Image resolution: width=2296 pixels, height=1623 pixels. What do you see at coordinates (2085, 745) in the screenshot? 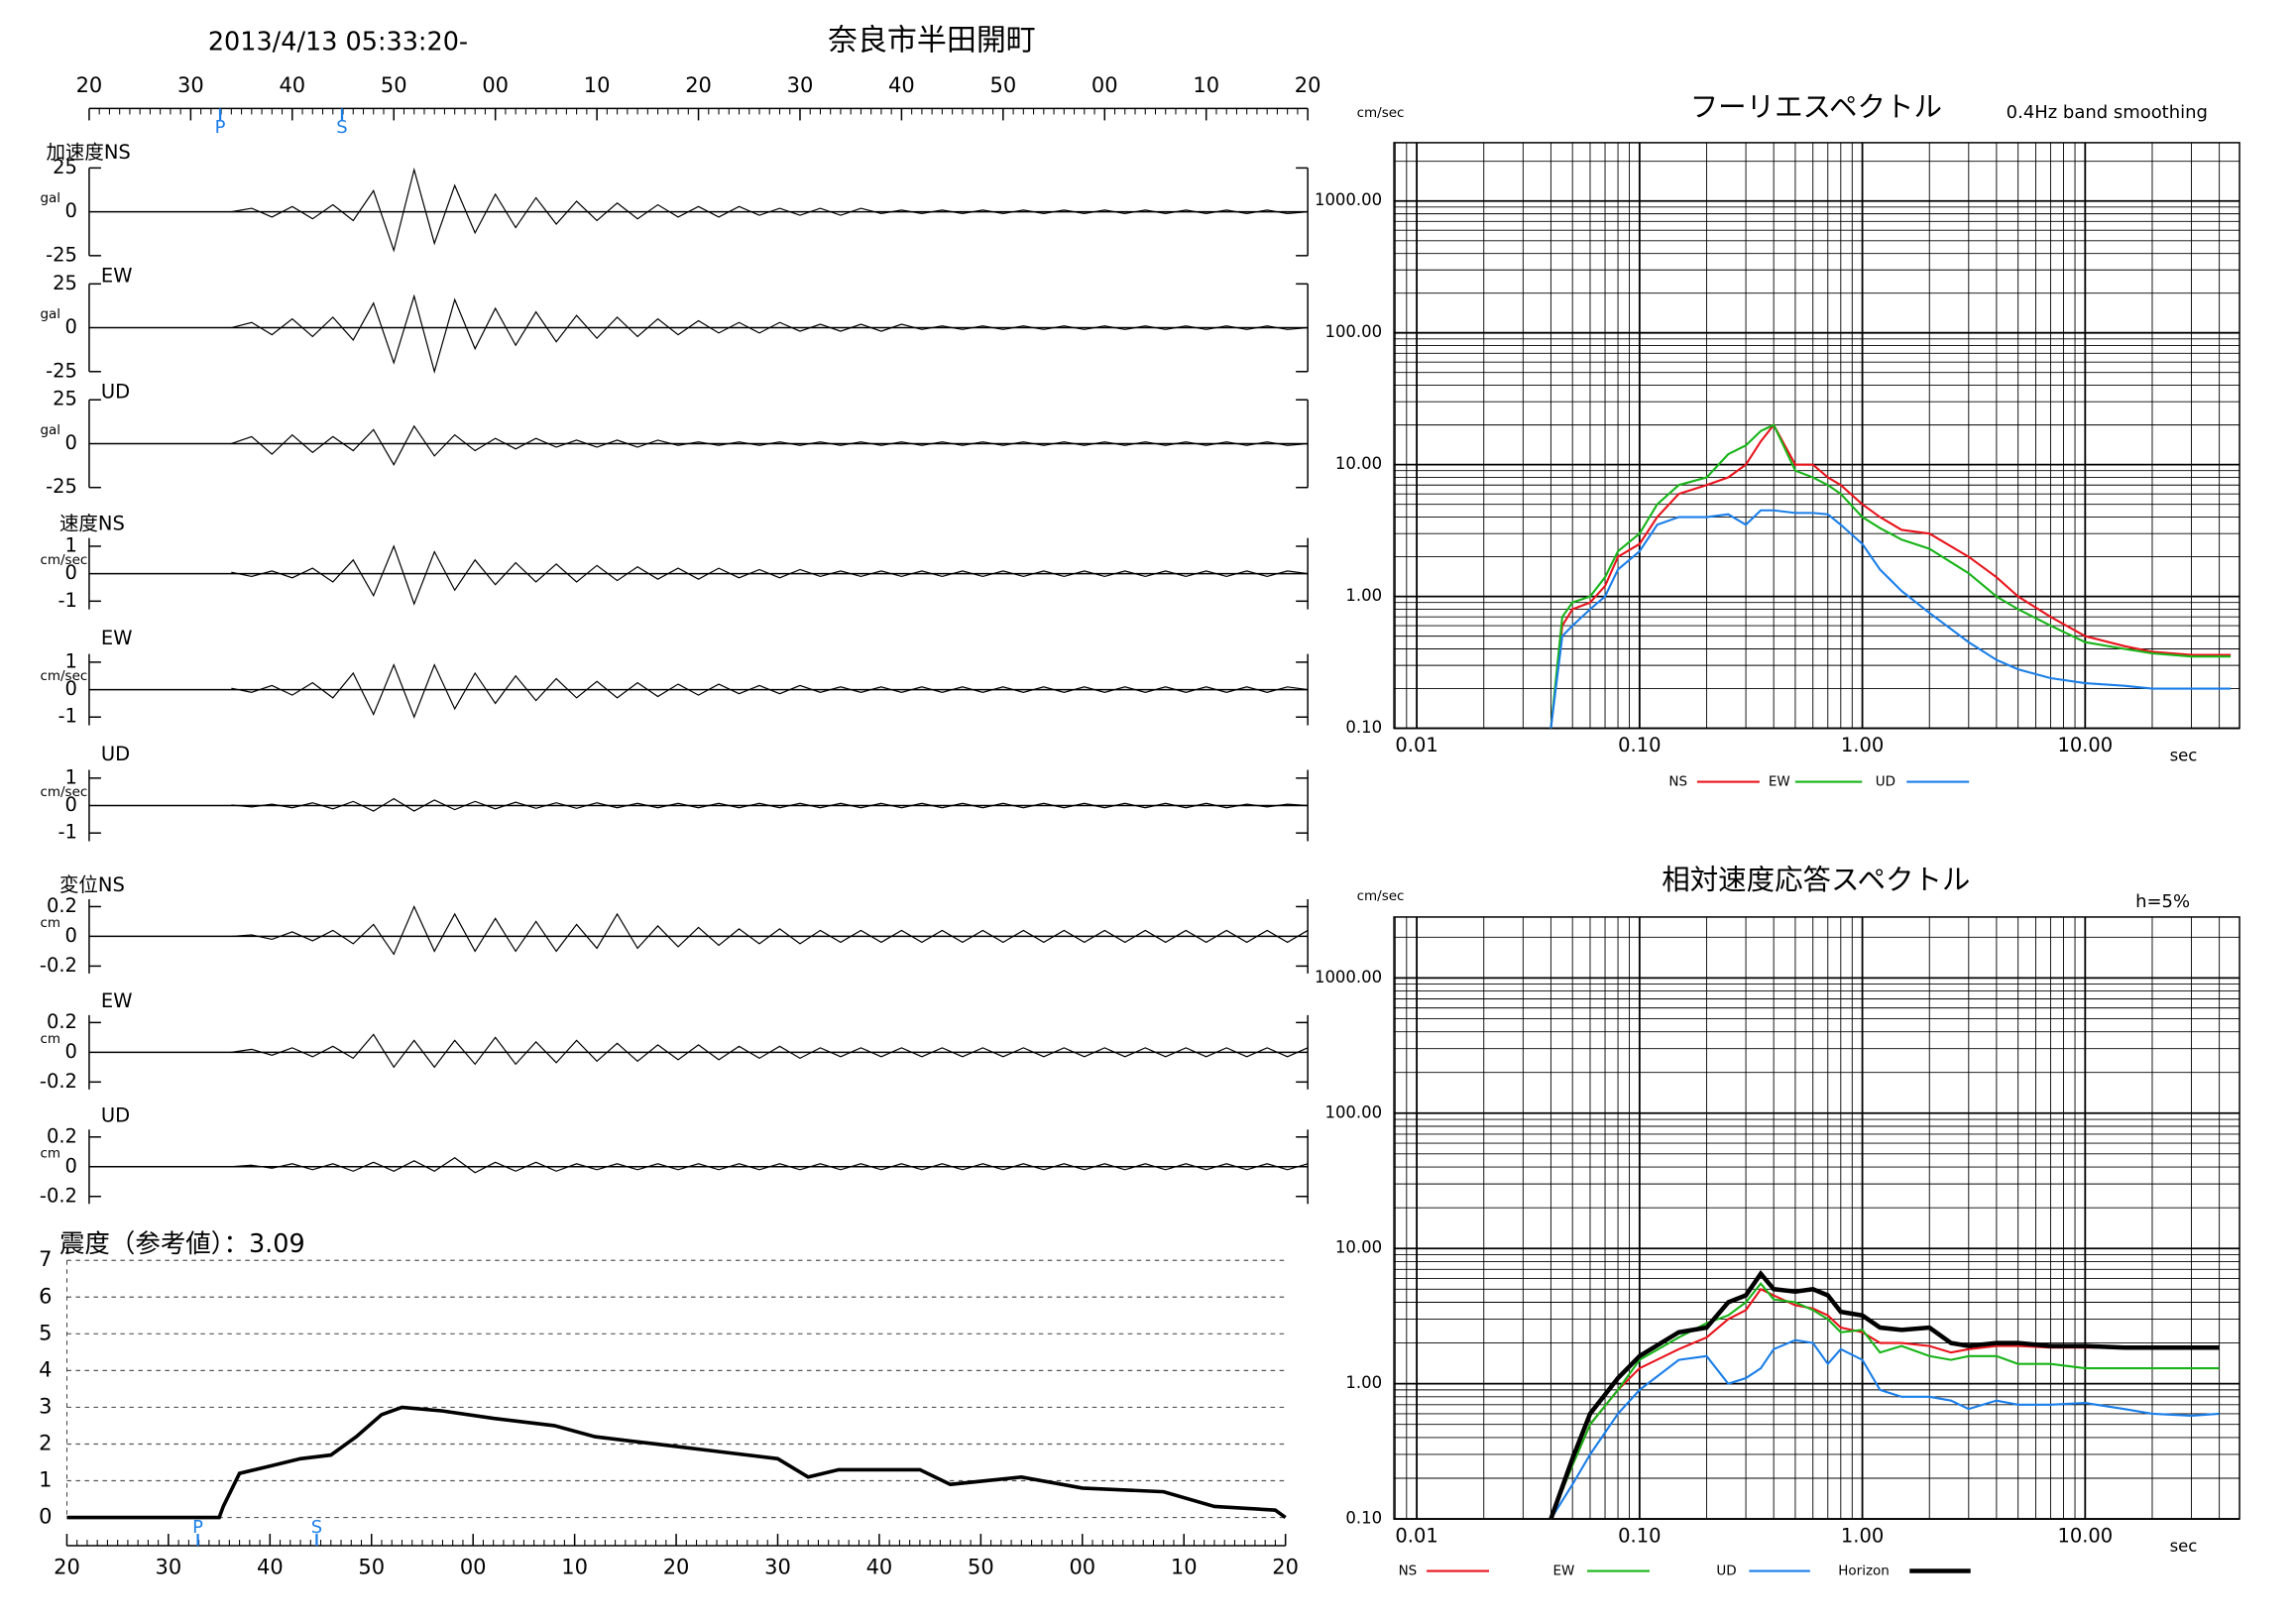
I see `x-tick-label: 10.00` at bounding box center [2085, 745].